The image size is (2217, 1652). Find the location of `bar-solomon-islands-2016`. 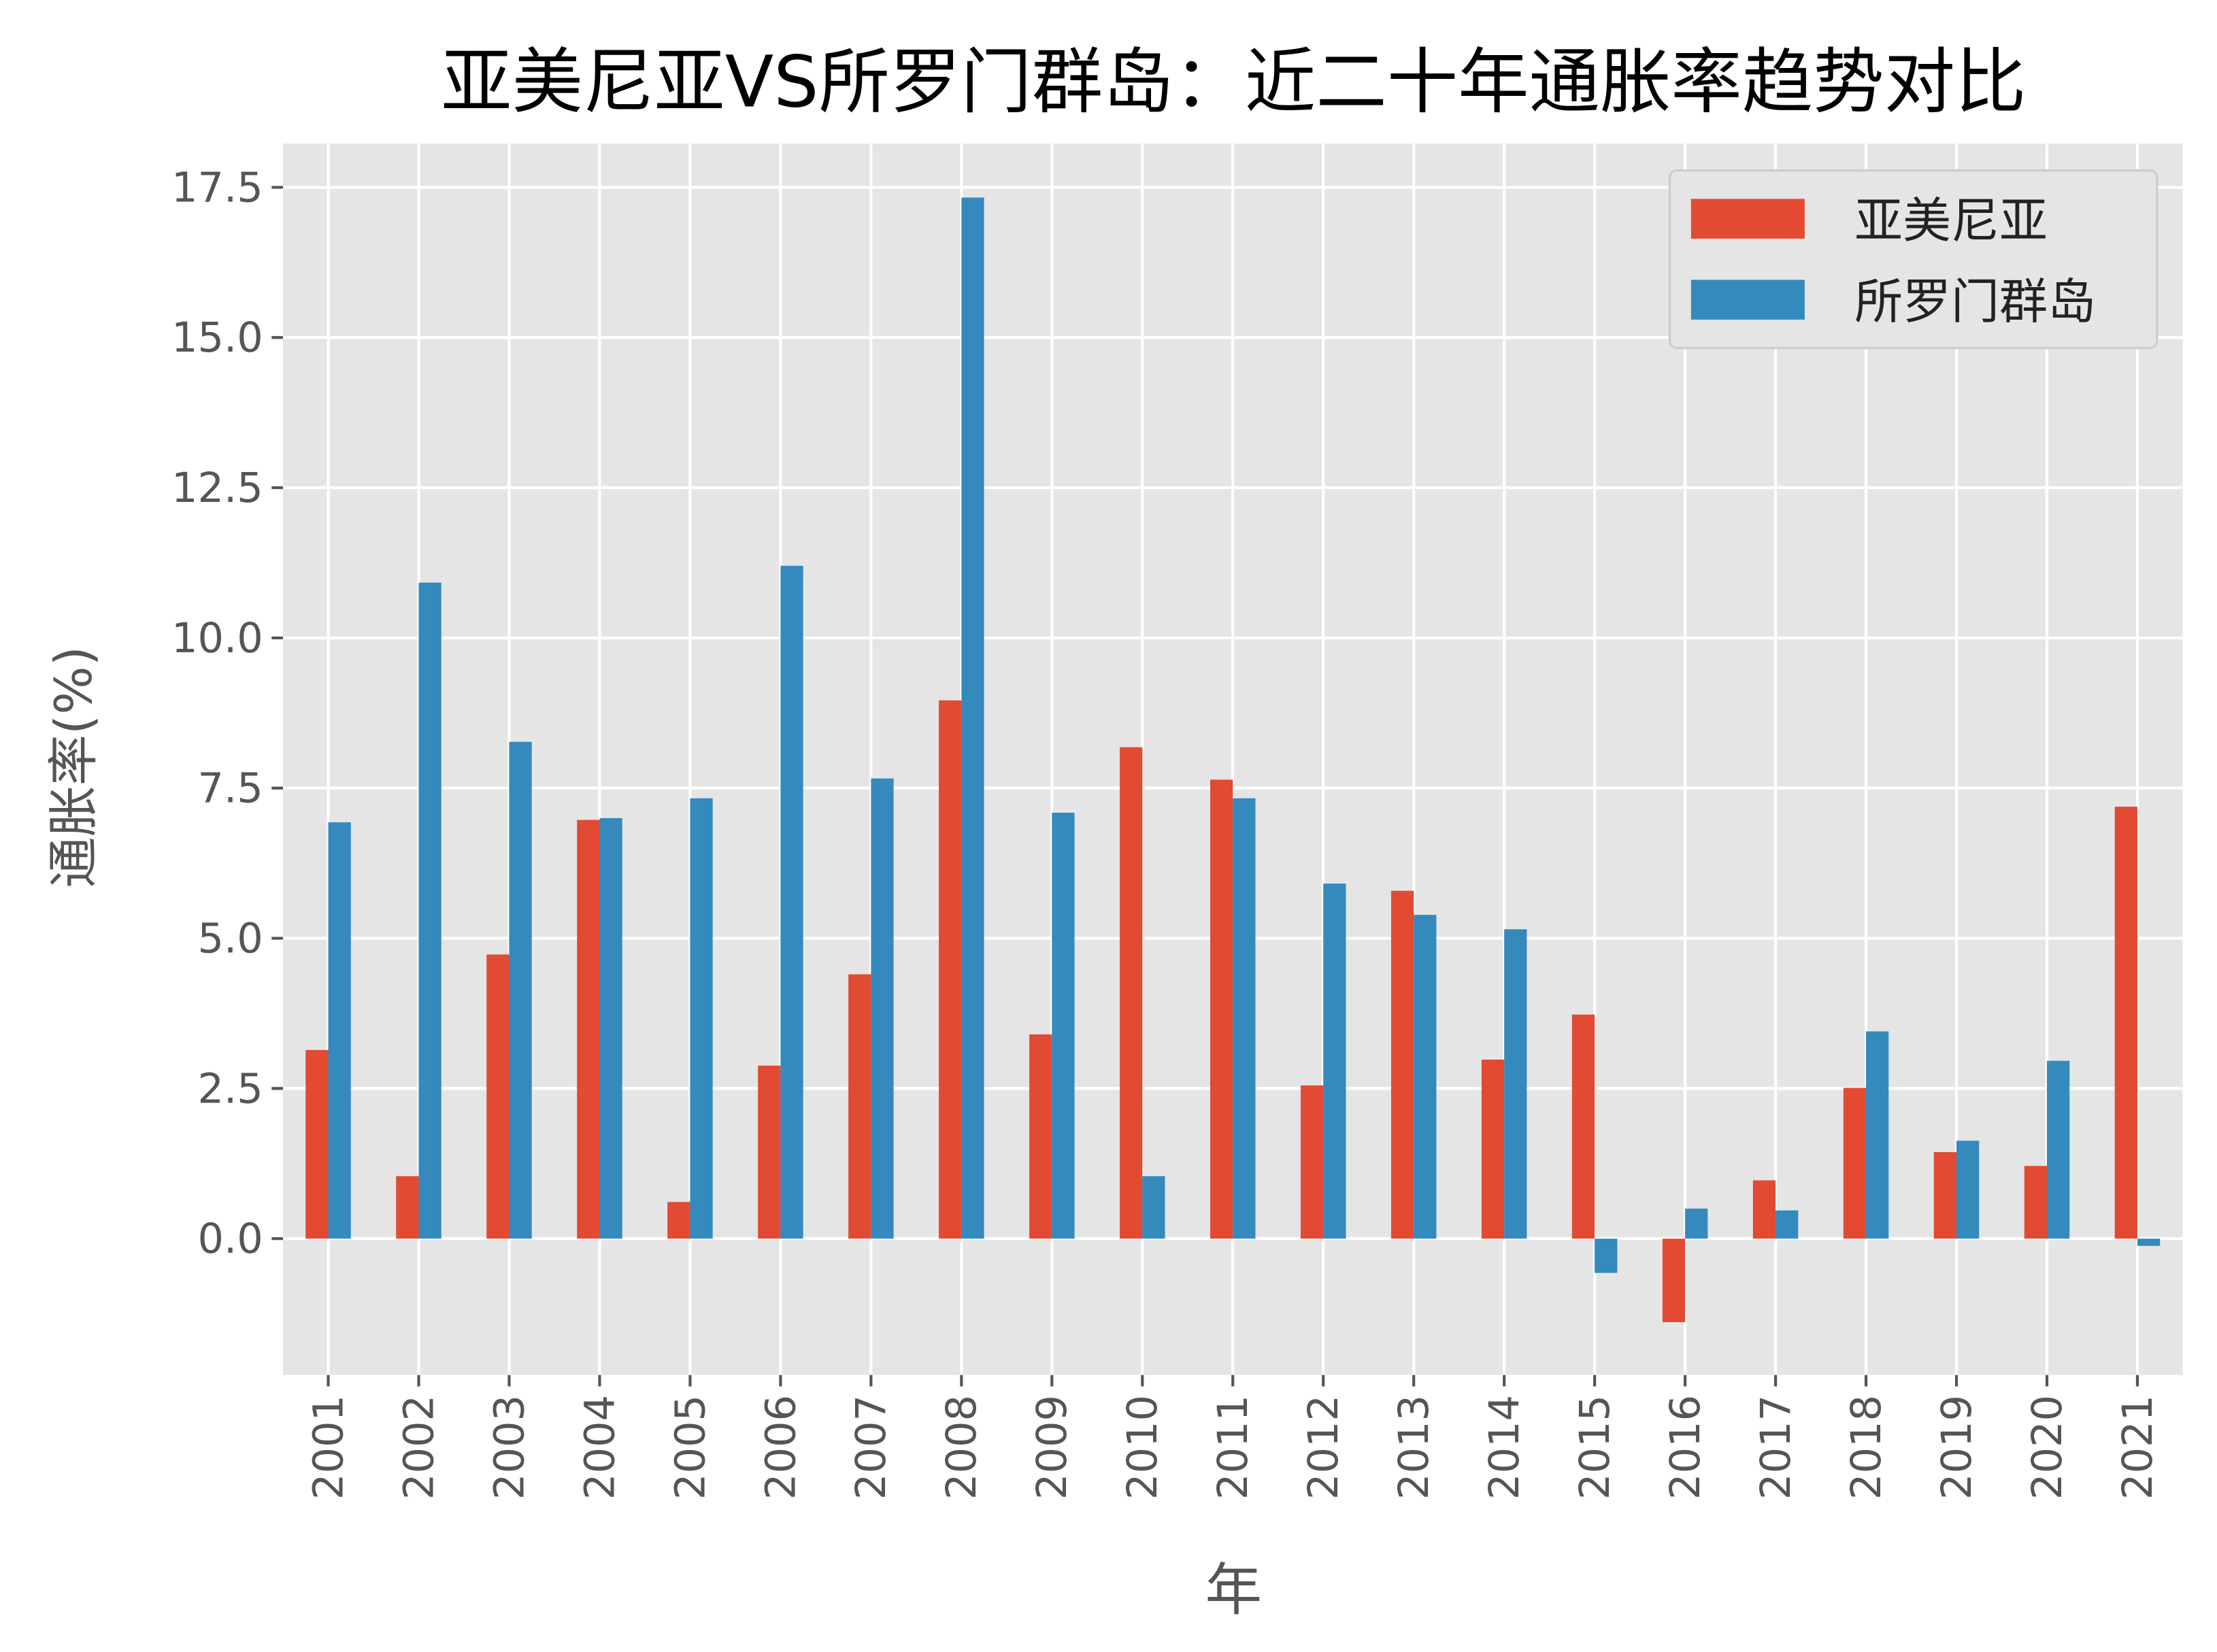

bar-solomon-islands-2016 is located at coordinates (1696, 1224).